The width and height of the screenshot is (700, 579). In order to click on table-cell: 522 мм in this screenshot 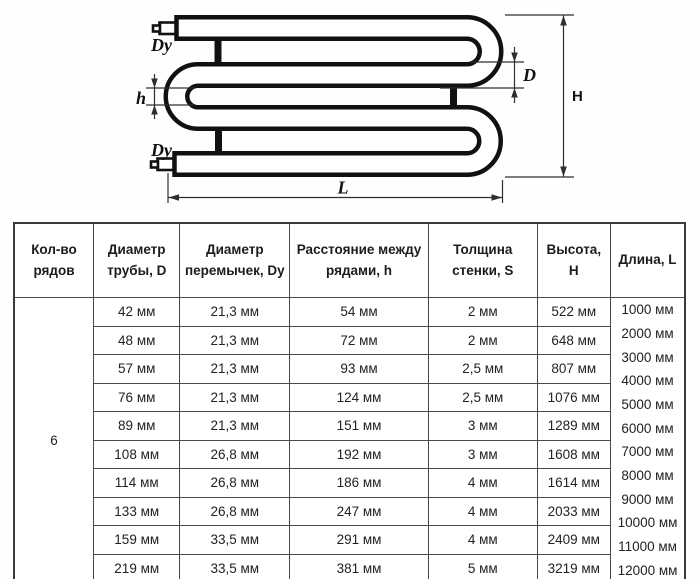, I will do `click(574, 312)`.